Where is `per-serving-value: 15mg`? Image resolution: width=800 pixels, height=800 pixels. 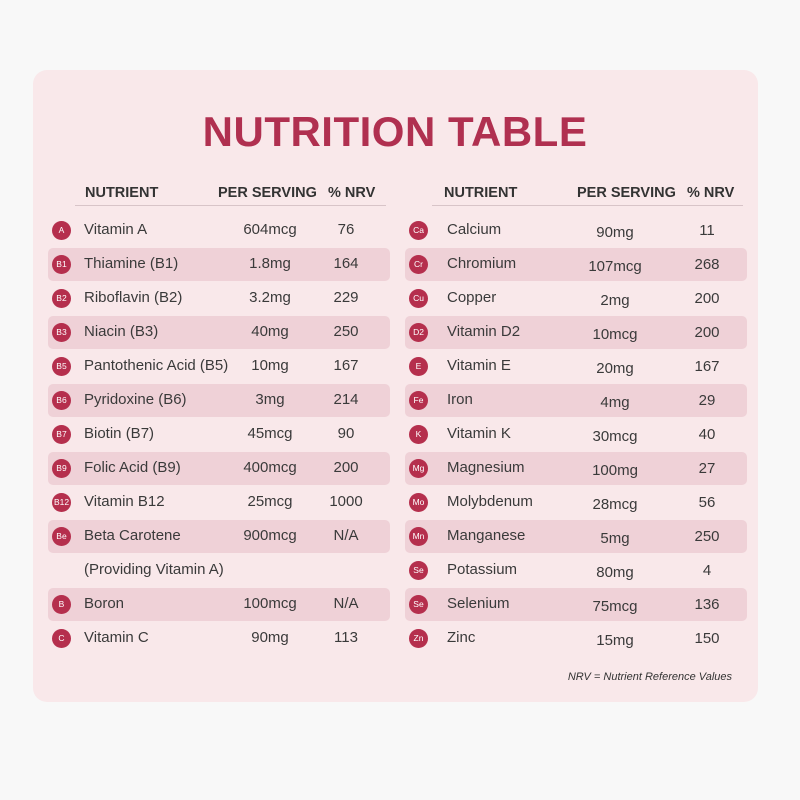
per-serving-value: 15mg is located at coordinates (615, 640).